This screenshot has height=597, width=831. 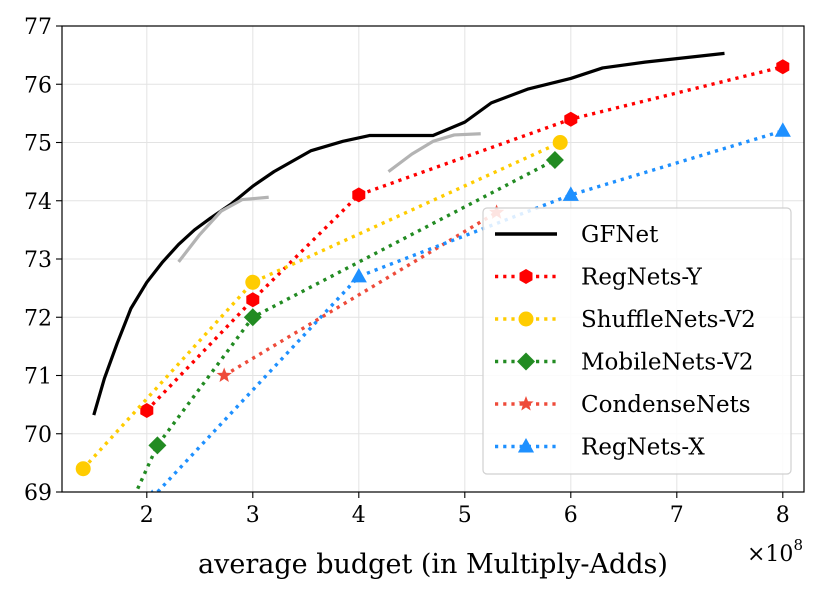 I want to click on legend-marker-mobilenets-v2, so click(x=526, y=361).